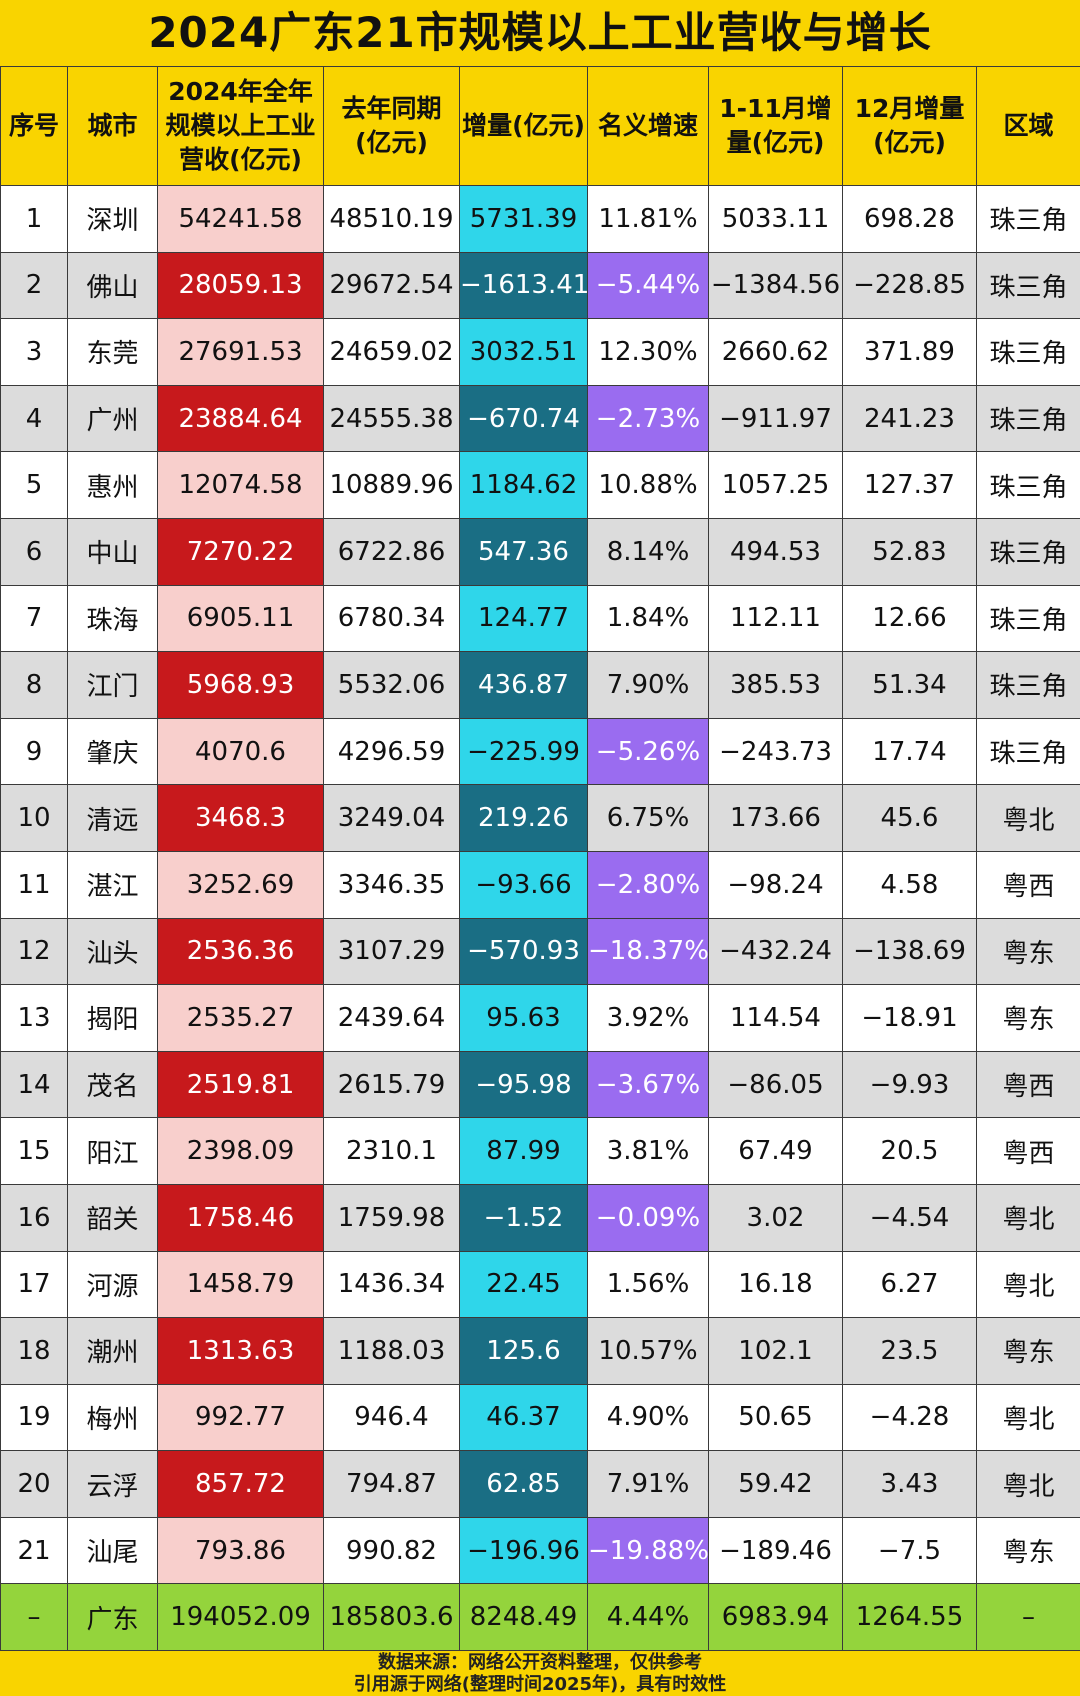 The width and height of the screenshot is (1080, 1696). Describe the element at coordinates (775, 1217) in the screenshot. I see `cell-increase-jan-nov: 3.02` at that location.